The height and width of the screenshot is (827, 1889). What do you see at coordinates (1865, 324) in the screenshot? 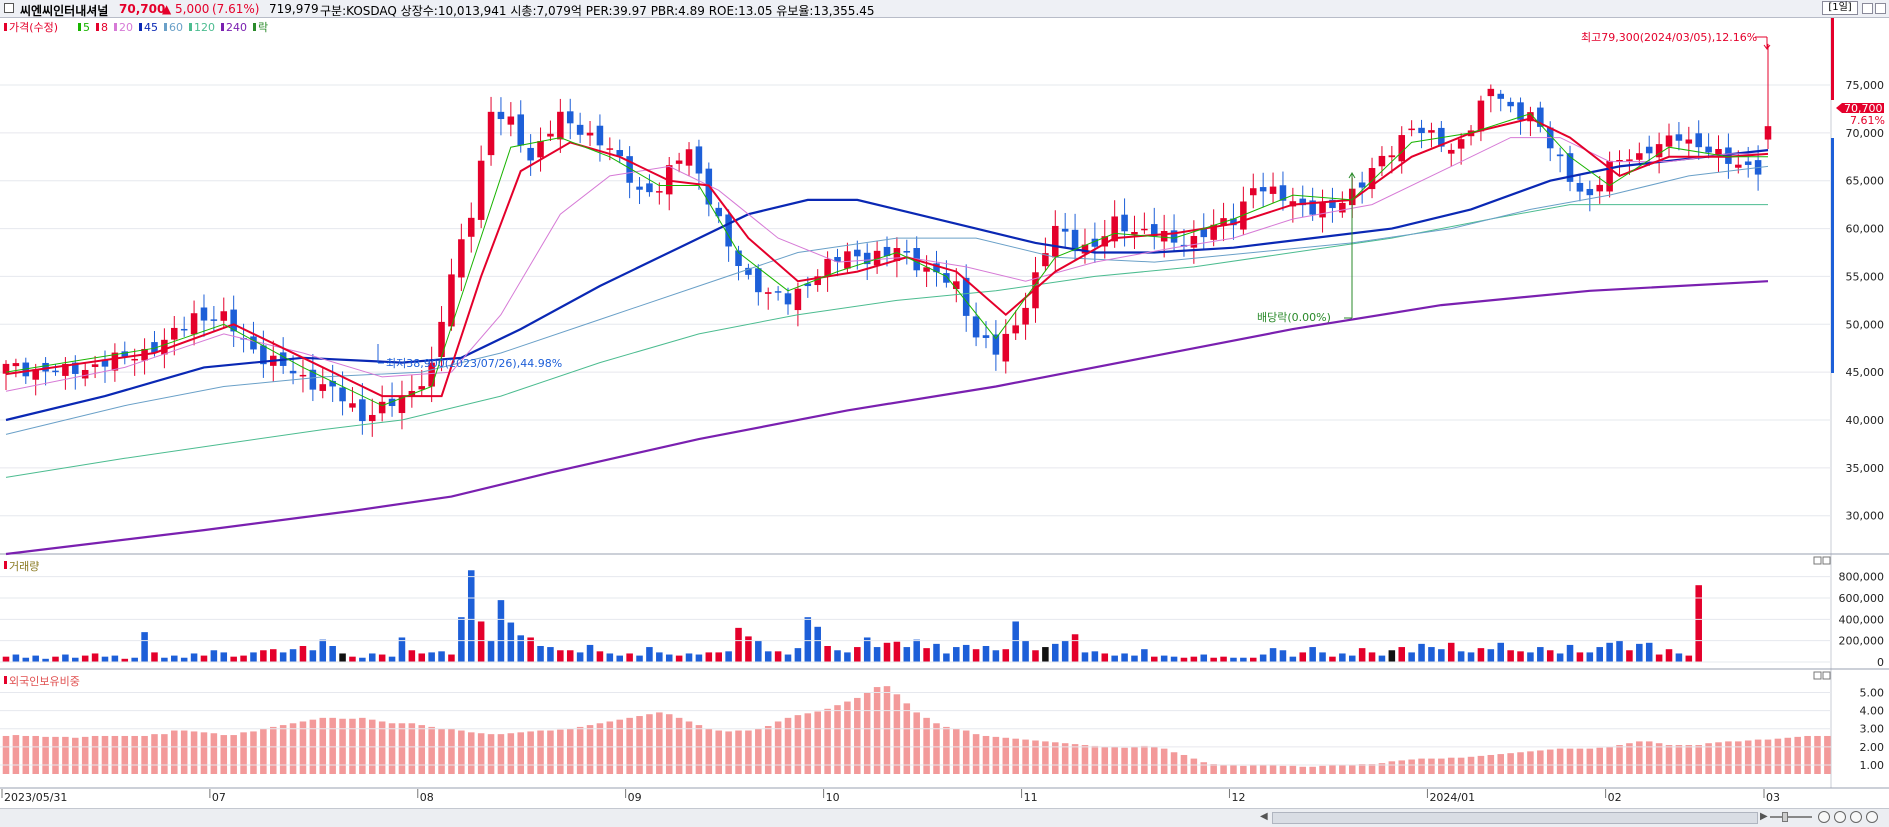
I see `price-tick-label: 50,000` at bounding box center [1865, 324].